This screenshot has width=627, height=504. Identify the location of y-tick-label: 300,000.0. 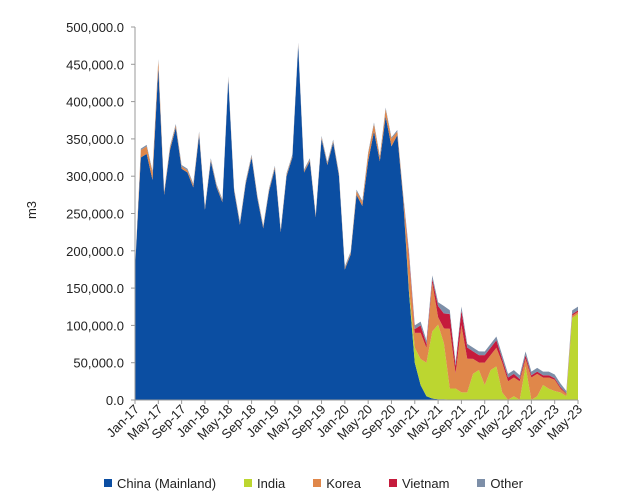
(95, 176).